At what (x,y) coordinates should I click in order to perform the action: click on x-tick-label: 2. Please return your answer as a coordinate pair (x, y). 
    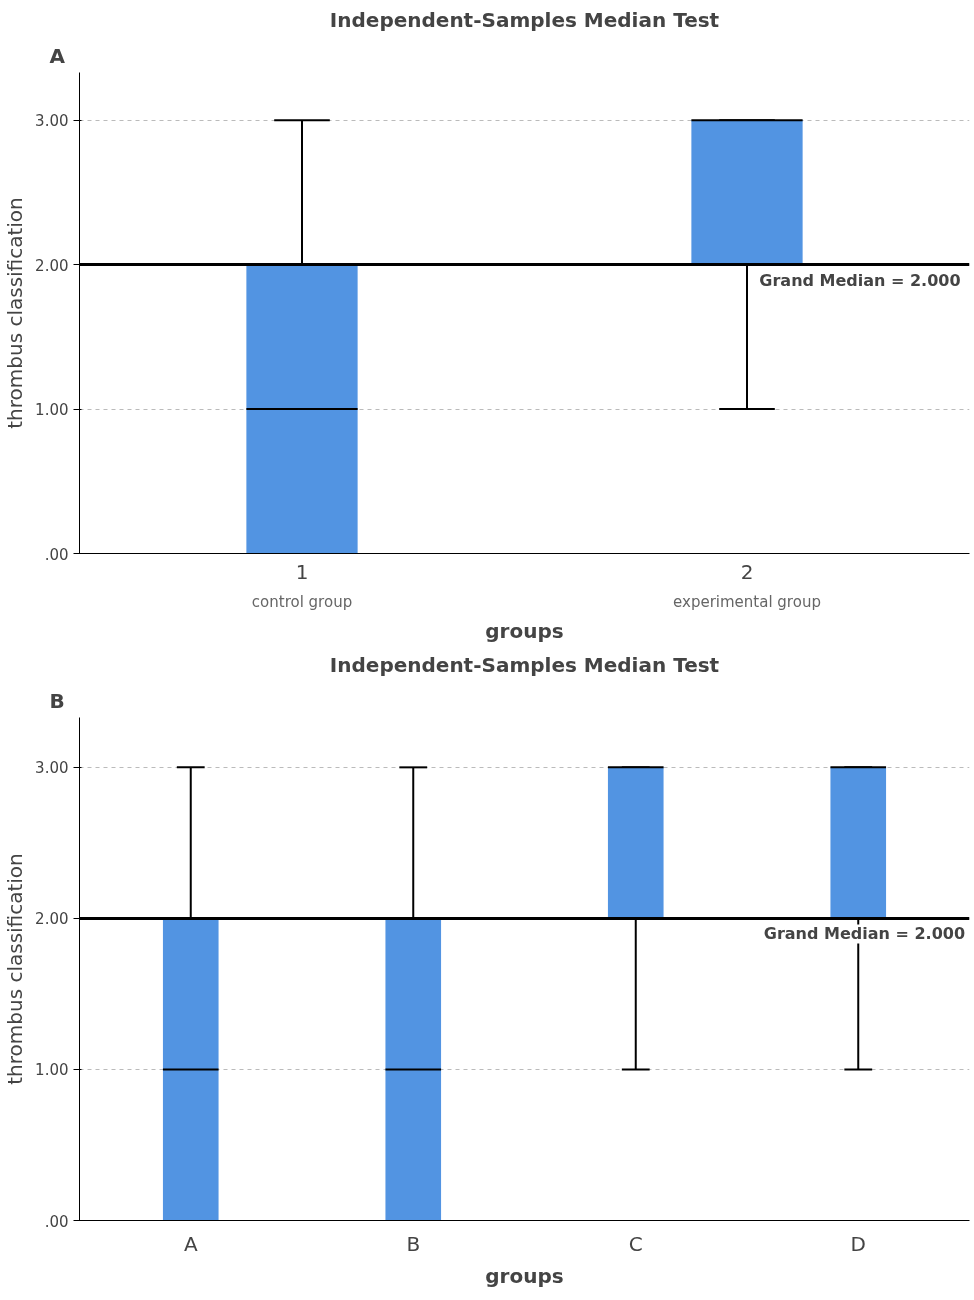
    Looking at the image, I should click on (747, 571).